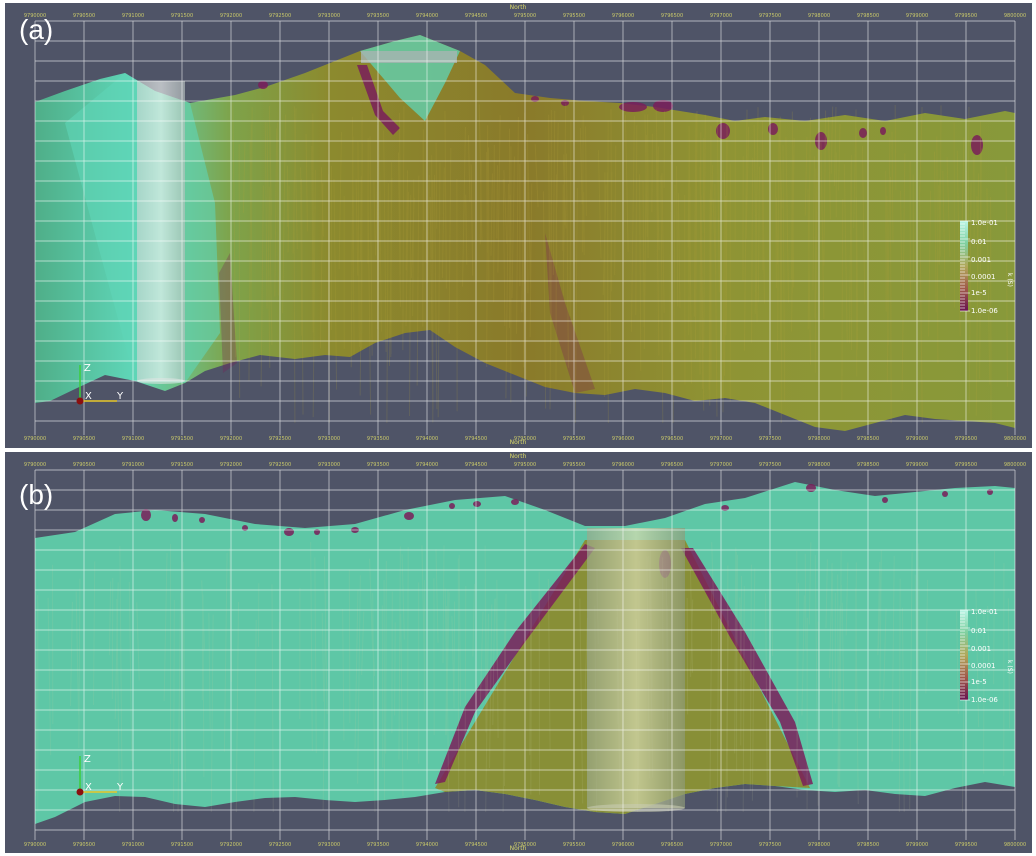 Image resolution: width=1036 pixels, height=856 pixels. Describe the element at coordinates (1009, 280) in the screenshot. I see `colorbar-title: k (S)` at that location.